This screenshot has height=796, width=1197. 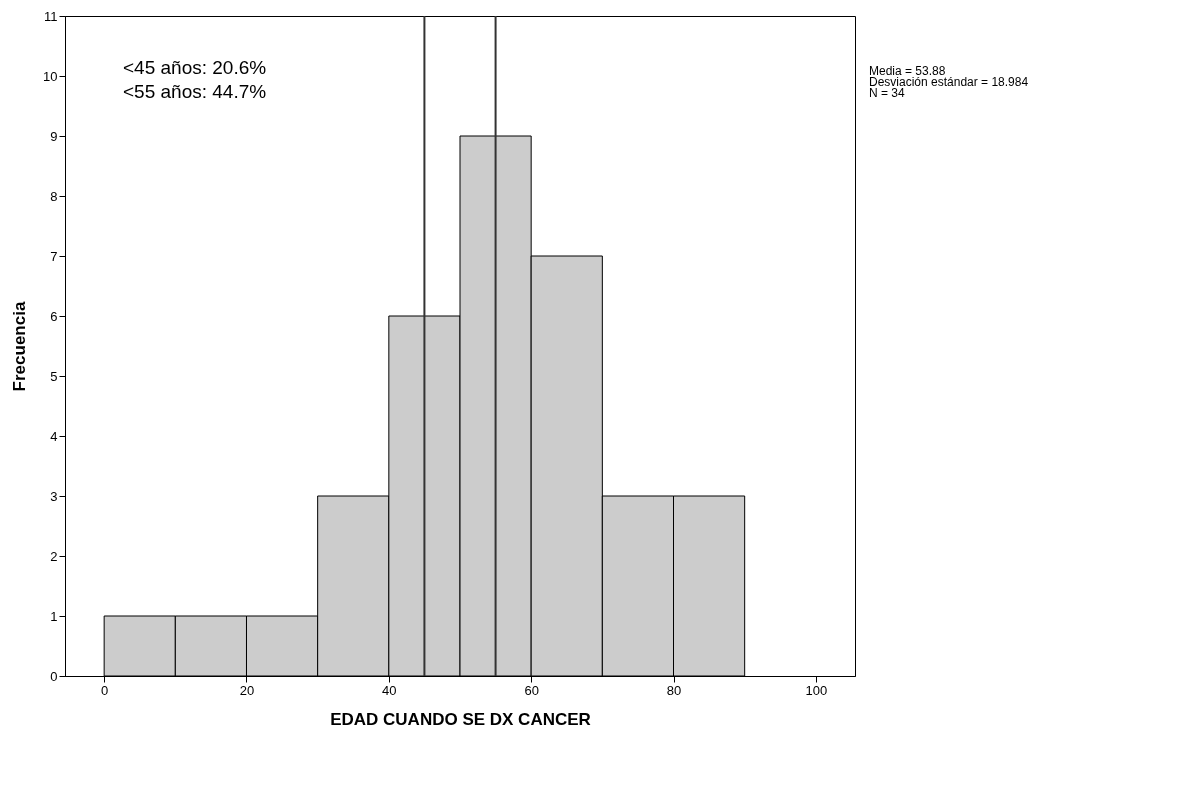 What do you see at coordinates (105, 690) in the screenshot?
I see `x-tick-label: 0` at bounding box center [105, 690].